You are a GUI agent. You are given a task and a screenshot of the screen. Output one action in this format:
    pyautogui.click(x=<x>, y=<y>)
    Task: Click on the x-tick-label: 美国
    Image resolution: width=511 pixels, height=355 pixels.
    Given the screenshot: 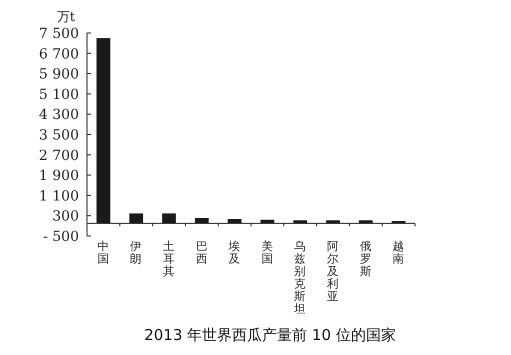 What is the action you would take?
    pyautogui.click(x=267, y=252)
    